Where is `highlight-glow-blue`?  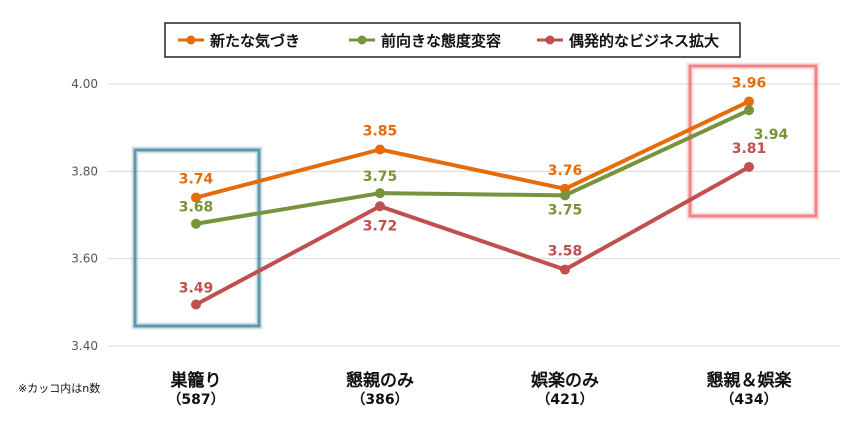 highlight-glow-blue is located at coordinates (197, 238).